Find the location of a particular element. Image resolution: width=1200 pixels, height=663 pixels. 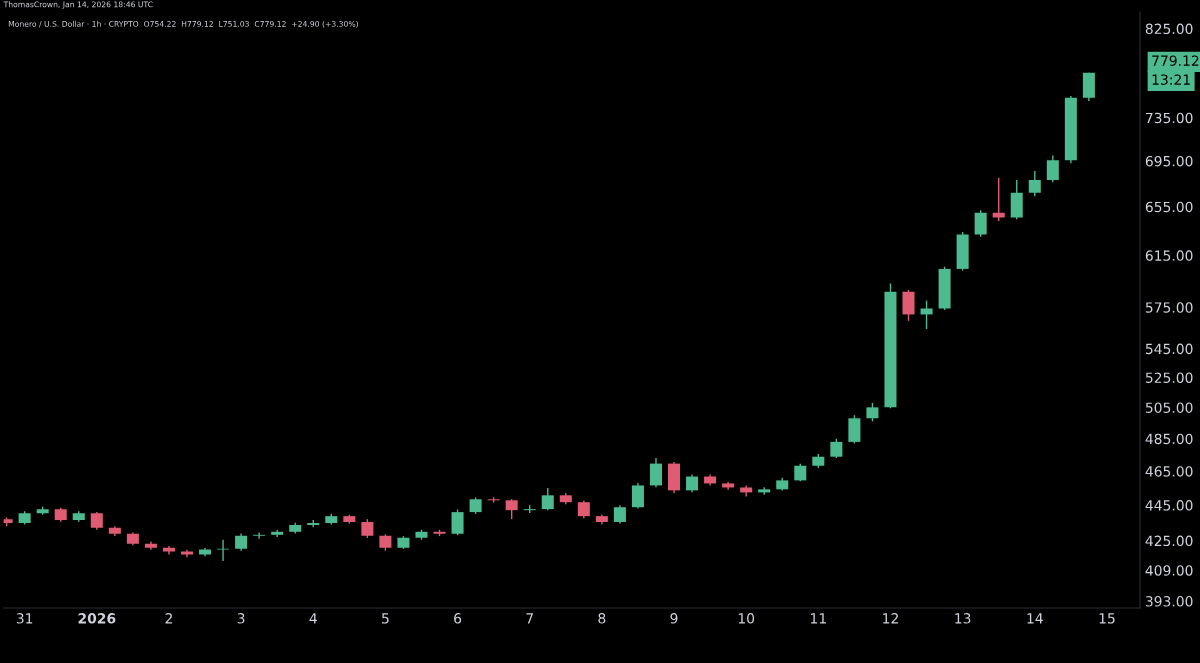

x-tick-label: 10 is located at coordinates (746, 618).